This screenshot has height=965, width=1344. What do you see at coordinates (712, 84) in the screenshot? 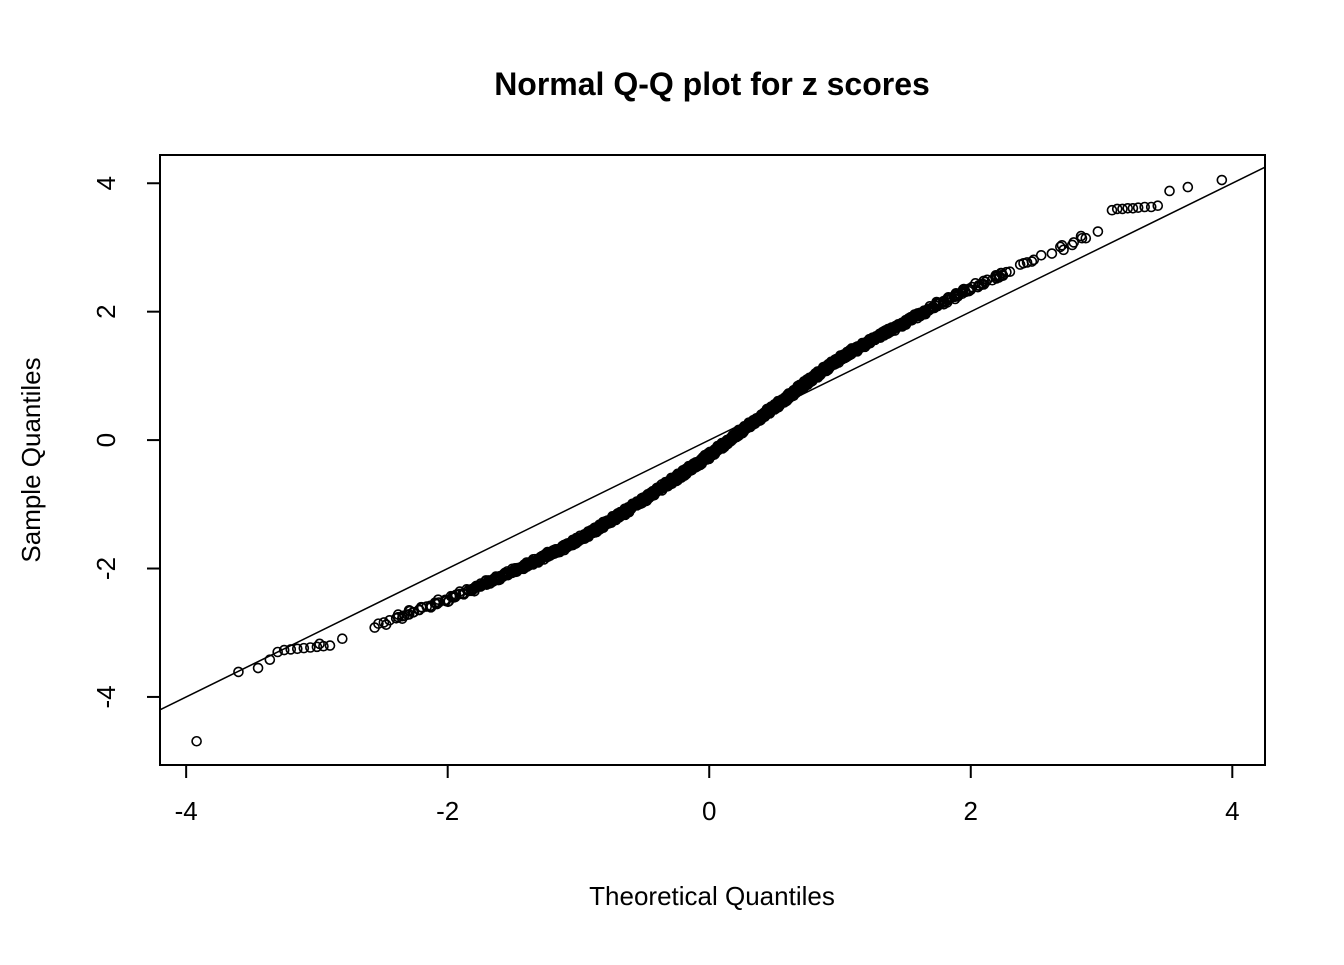
I see `chart-title: Normal Q-Q plot for z scores` at bounding box center [712, 84].